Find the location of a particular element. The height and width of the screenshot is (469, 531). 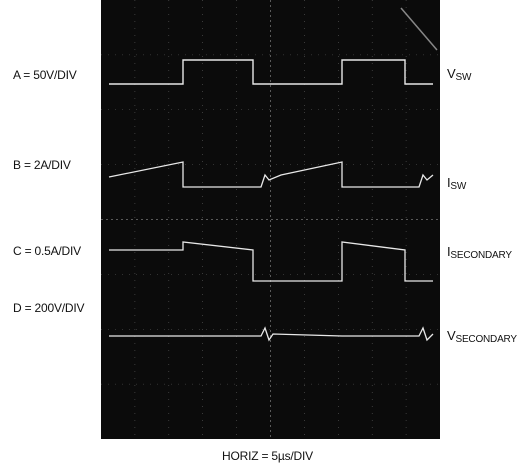

signal-label-isw: ISW is located at coordinates (456, 183).